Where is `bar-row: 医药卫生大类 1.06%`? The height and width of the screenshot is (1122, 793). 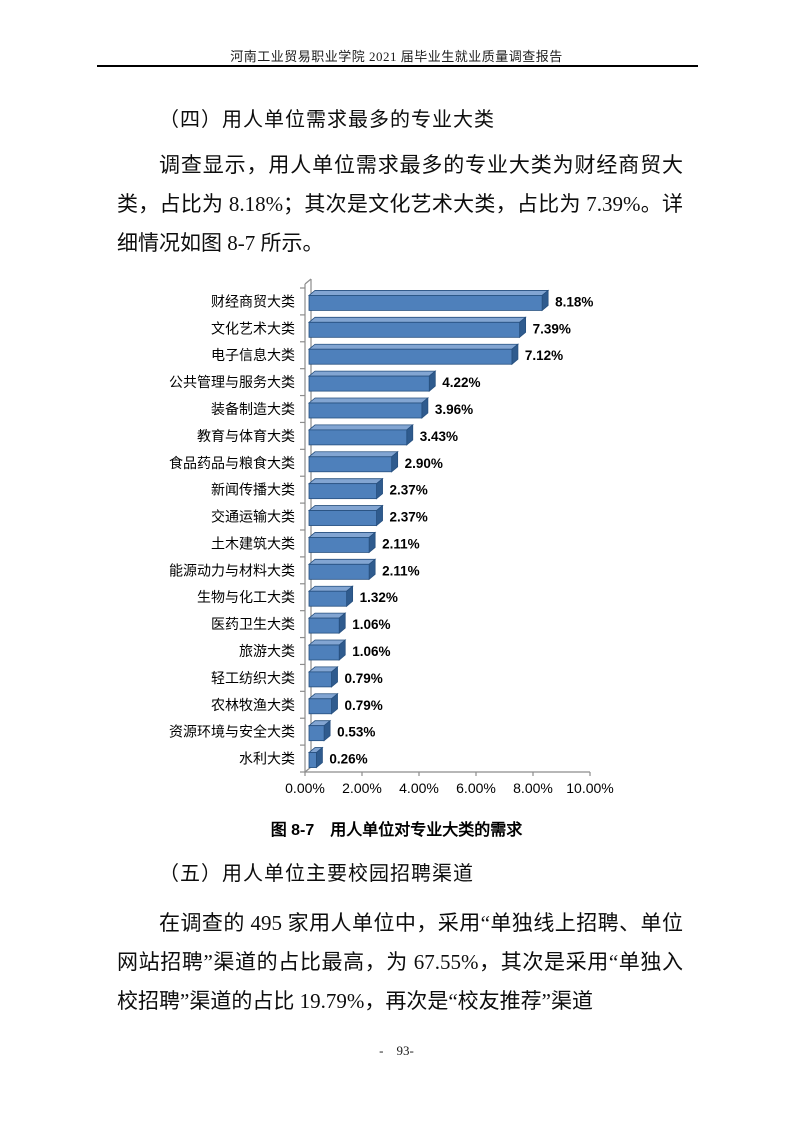 bar-row: 医药卫生大类 1.06% is located at coordinates (300, 623).